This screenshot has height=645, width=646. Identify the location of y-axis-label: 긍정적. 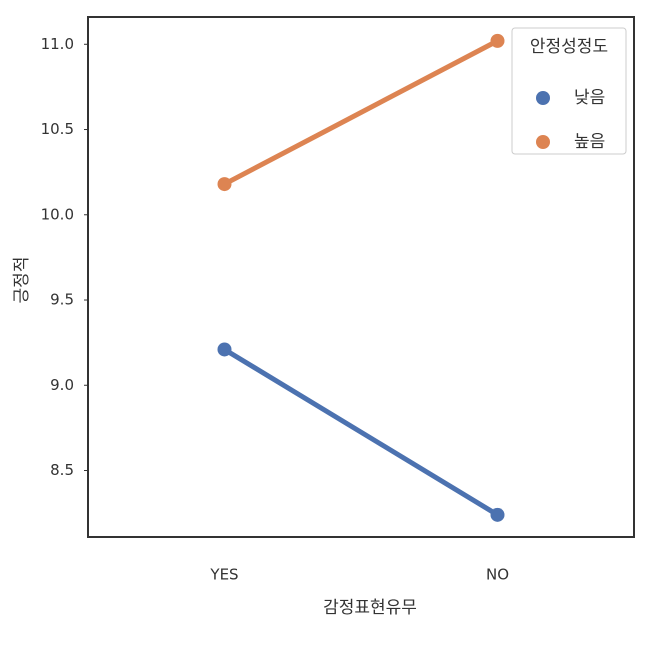
(22, 280).